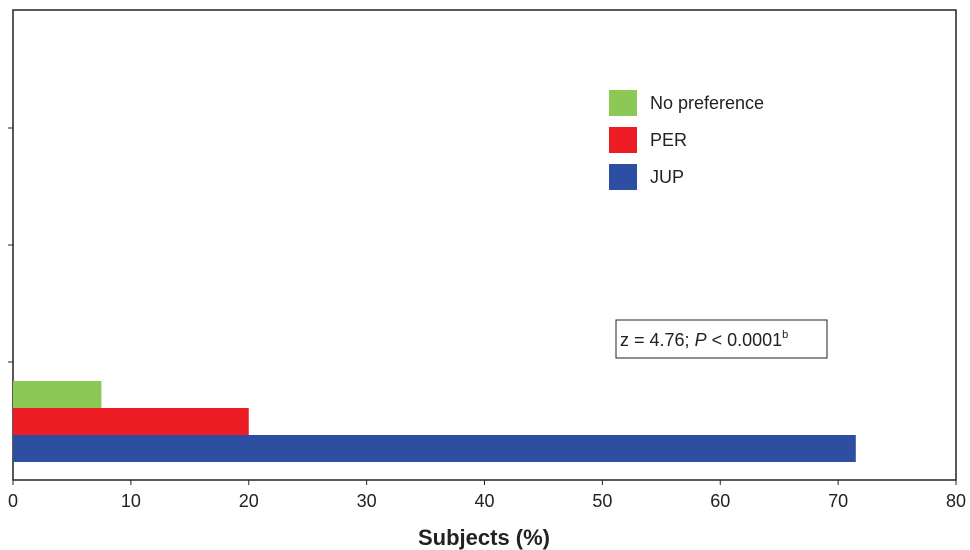  Describe the element at coordinates (720, 501) in the screenshot. I see `x-tick-label-60: 60` at that location.